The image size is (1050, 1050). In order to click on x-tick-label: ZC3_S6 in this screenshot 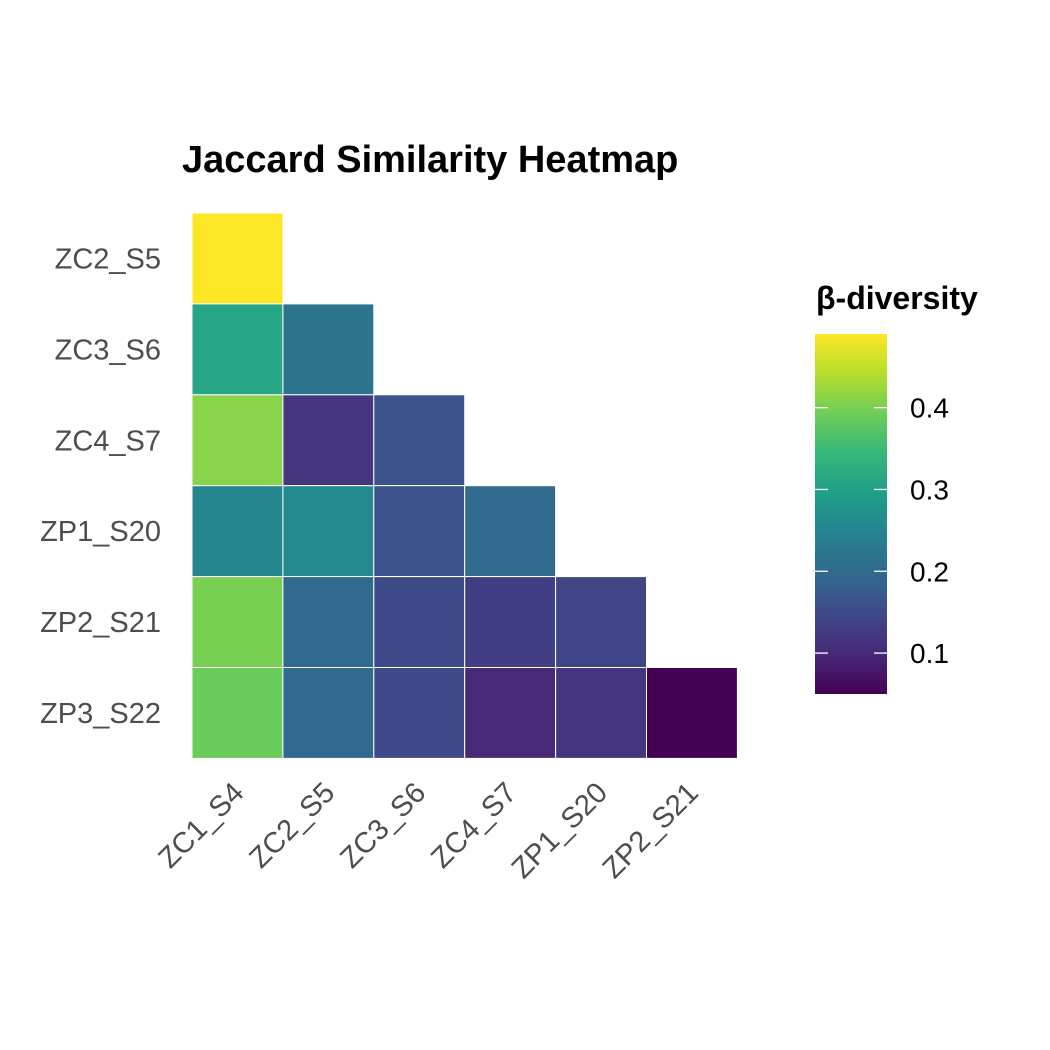, I will do `click(383, 826)`.